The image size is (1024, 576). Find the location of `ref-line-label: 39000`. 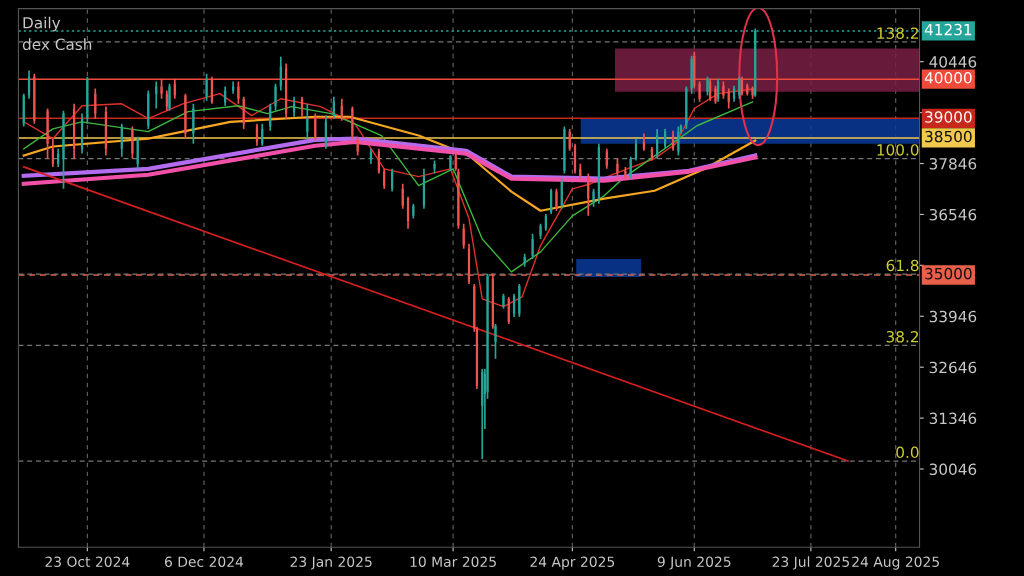

ref-line-label: 39000 is located at coordinates (948, 117).